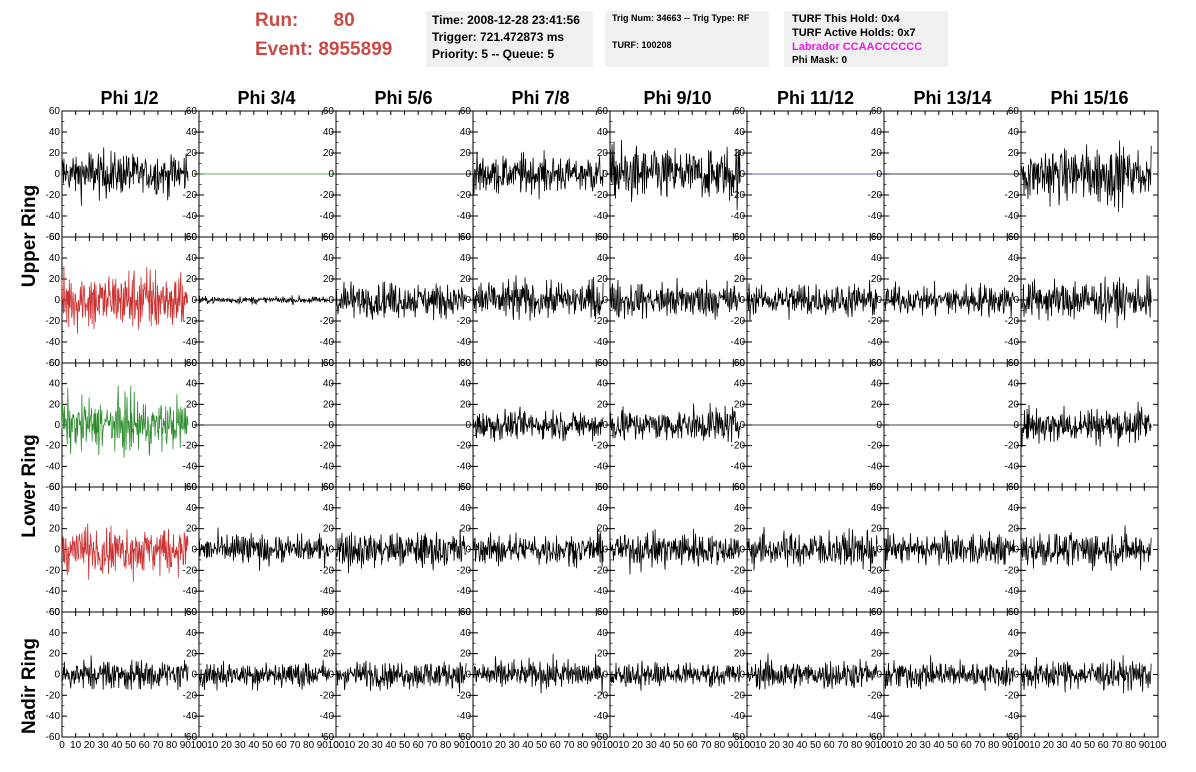 The image size is (1196, 772). Describe the element at coordinates (493, 54) in the screenshot. I see `priority-text: Priority: 5 -- Queue: 5` at that location.